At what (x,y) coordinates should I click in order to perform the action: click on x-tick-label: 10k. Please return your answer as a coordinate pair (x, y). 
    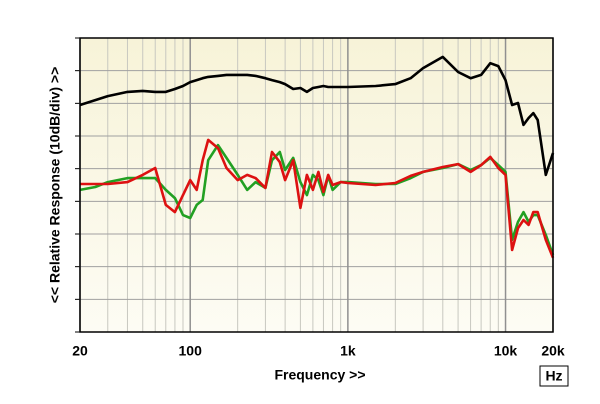
    Looking at the image, I should click on (506, 351).